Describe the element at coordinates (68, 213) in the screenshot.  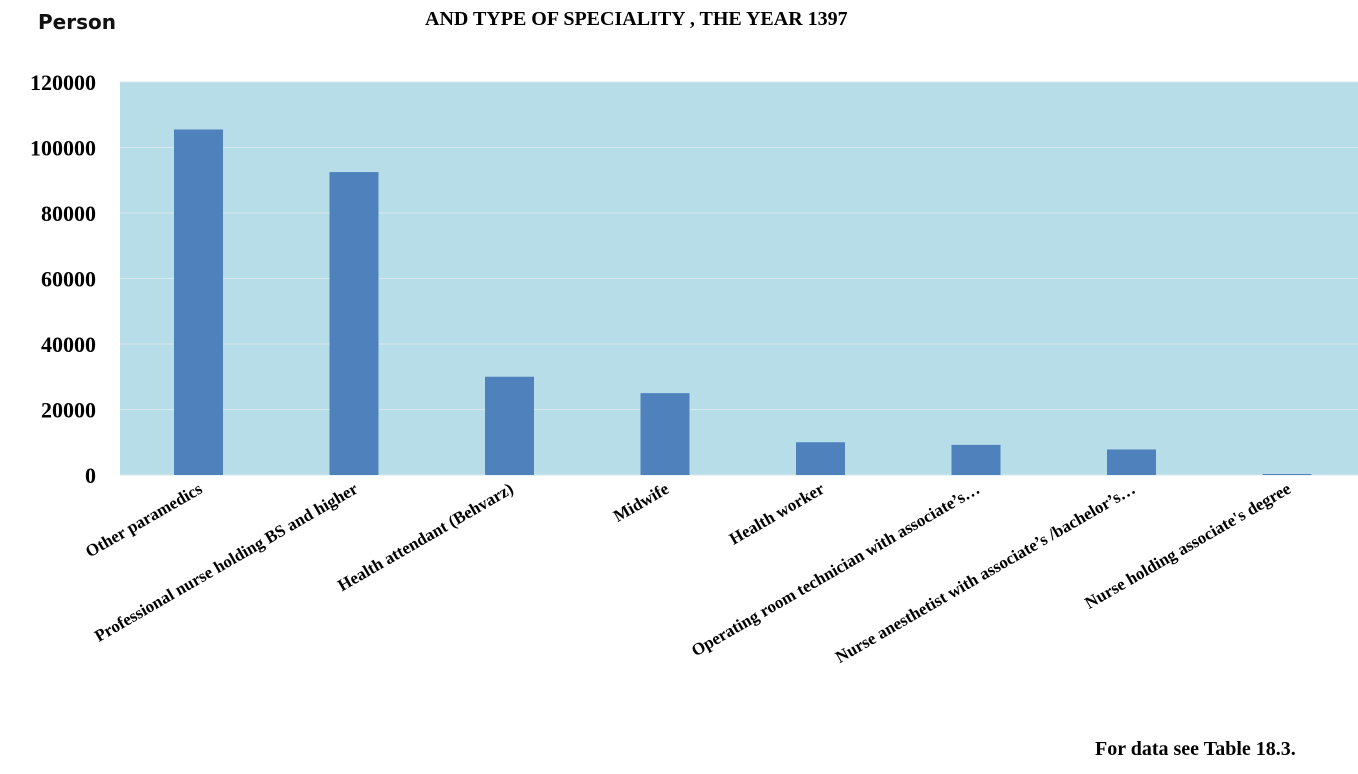
I see `y-tick-label: 80000` at that location.